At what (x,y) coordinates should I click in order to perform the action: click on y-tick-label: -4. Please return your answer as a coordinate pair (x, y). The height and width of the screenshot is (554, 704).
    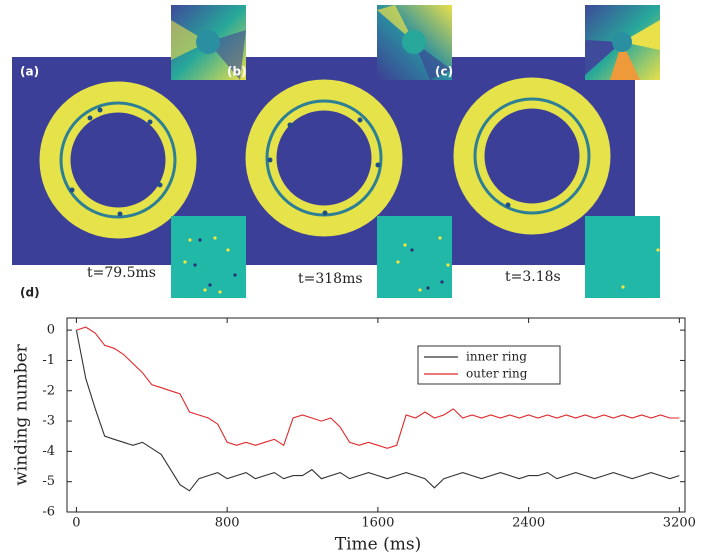
    Looking at the image, I should click on (48, 451).